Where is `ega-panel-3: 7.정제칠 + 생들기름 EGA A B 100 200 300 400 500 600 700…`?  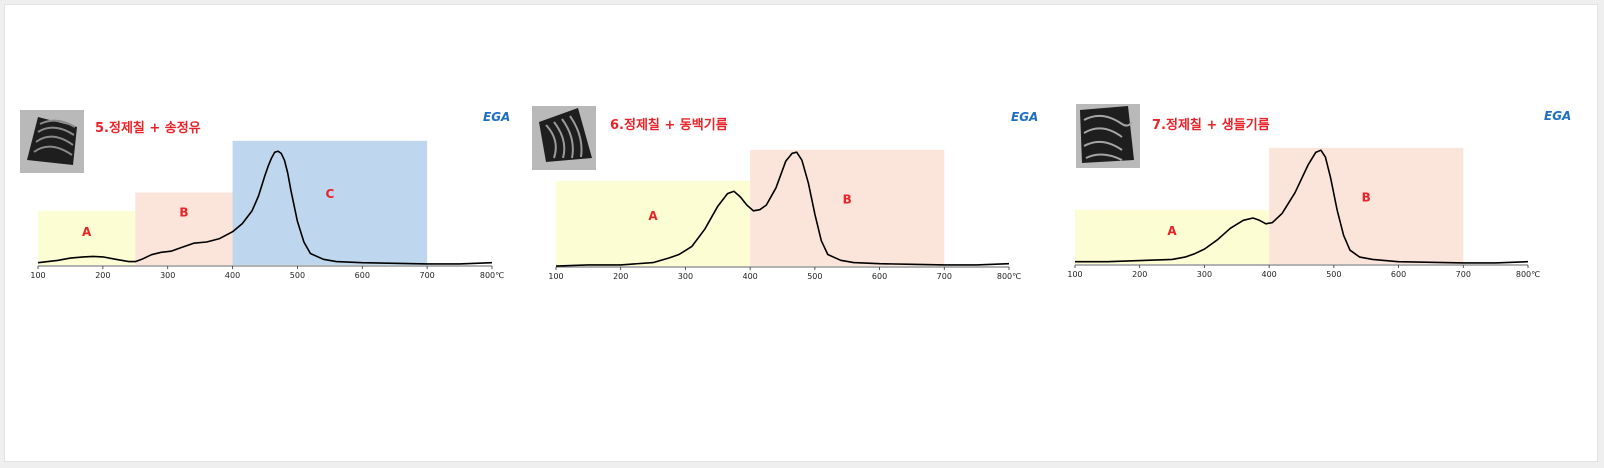 ega-panel-3: 7.정제칠 + 생들기름 EGA A B 100 200 300 400 500 600 700… is located at coordinates (1319, 191).